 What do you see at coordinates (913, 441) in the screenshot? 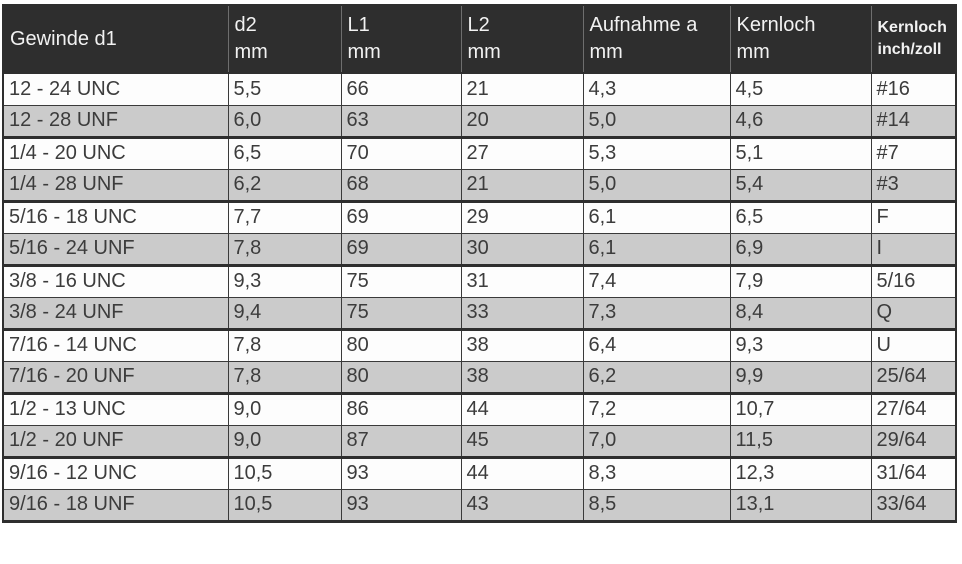
I see `cell-kernloch-inch: 29/64` at bounding box center [913, 441].